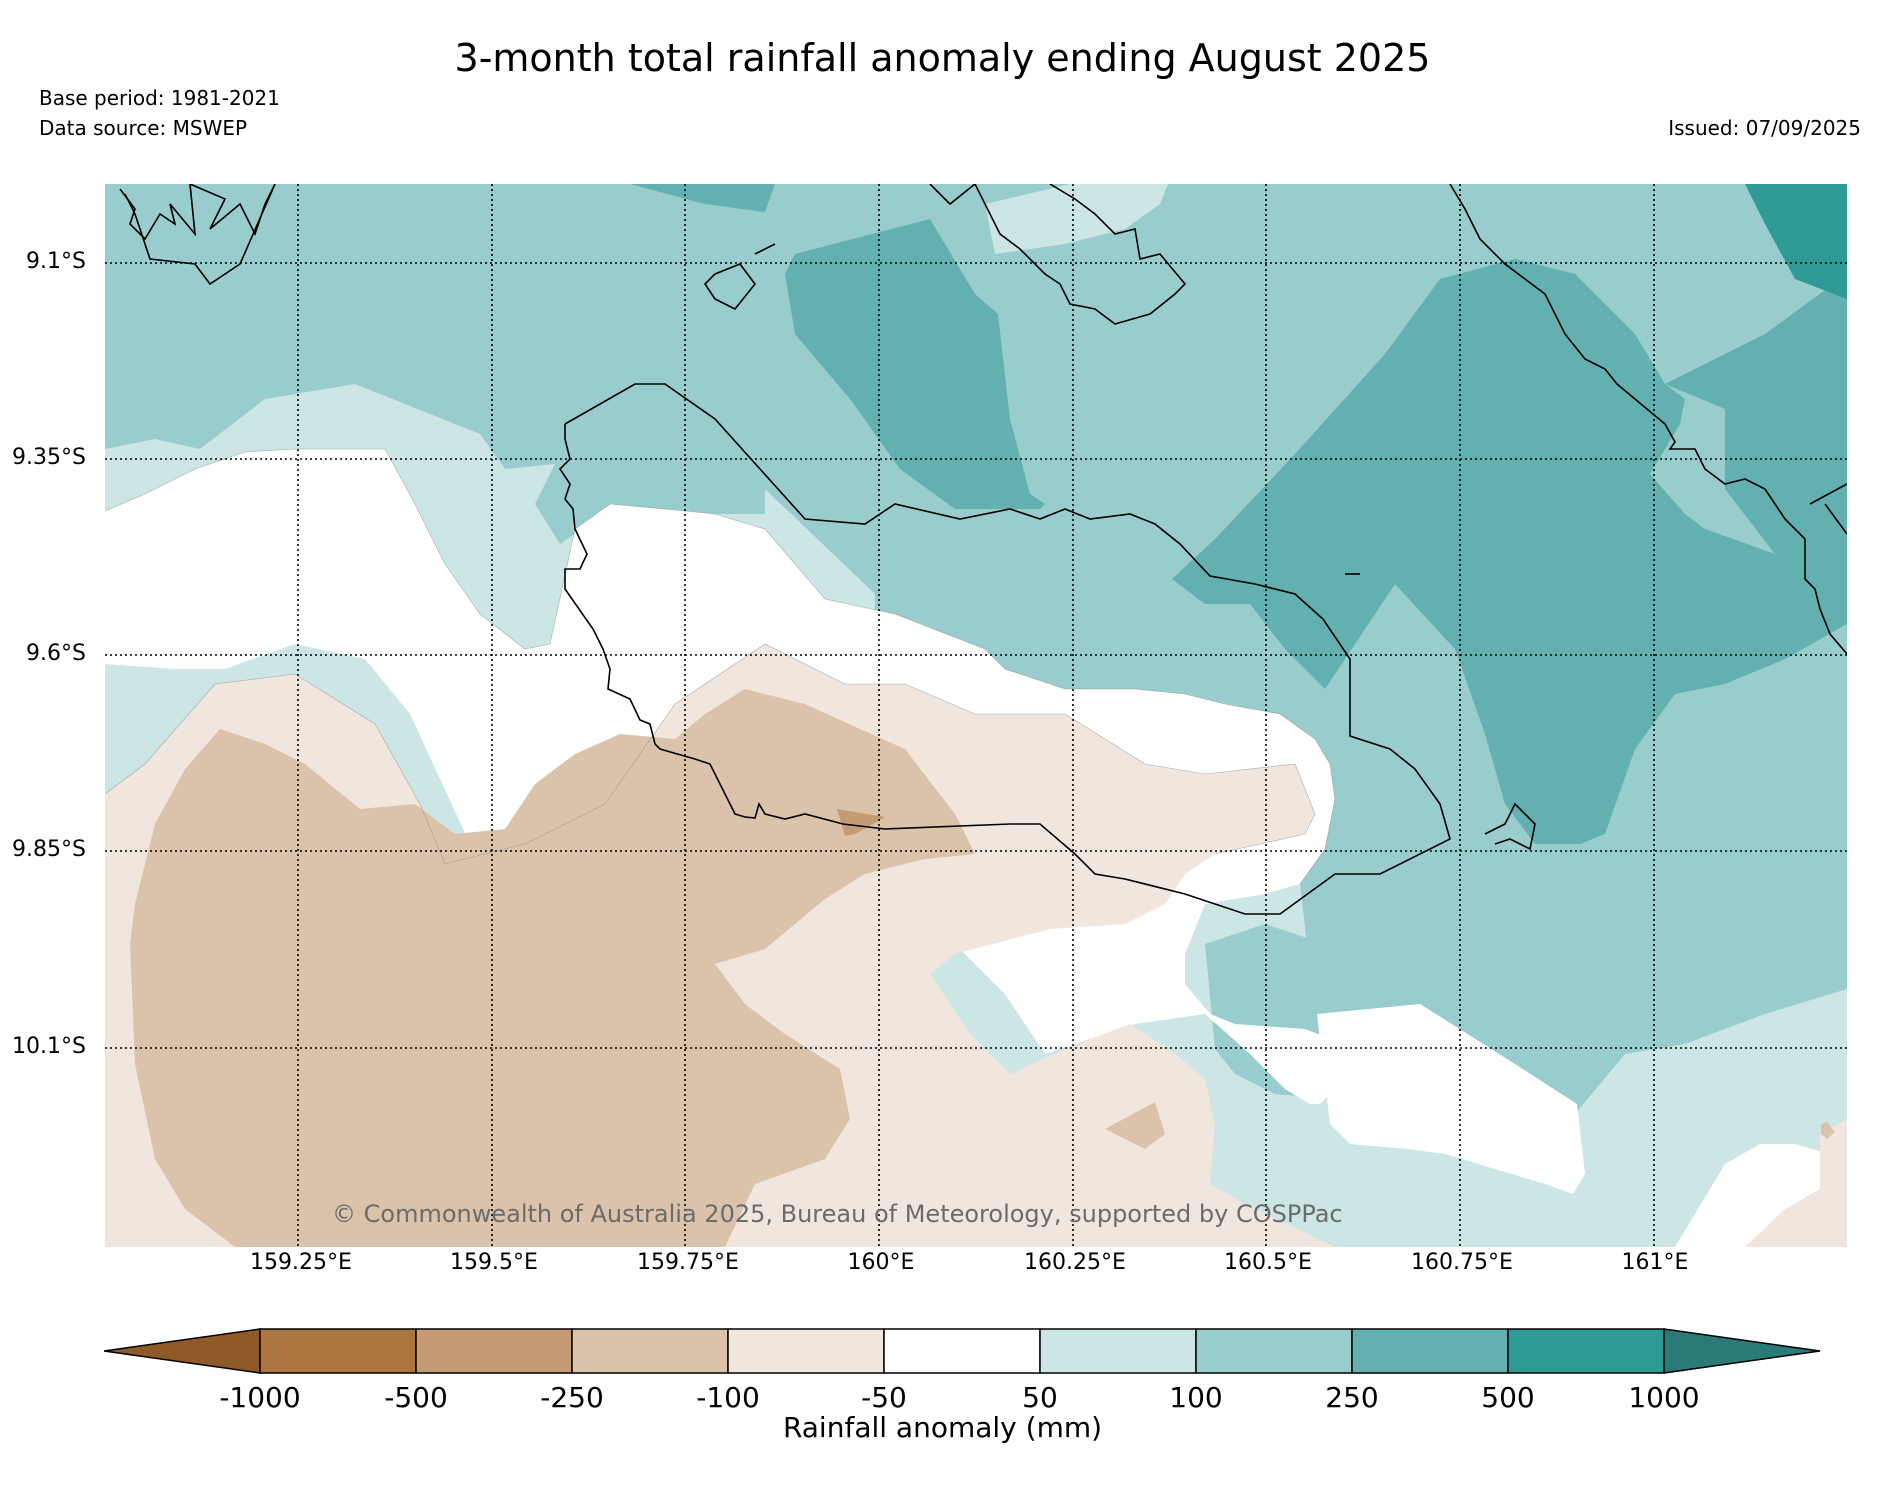  I want to click on region-250-500-d, so click(702, 198).